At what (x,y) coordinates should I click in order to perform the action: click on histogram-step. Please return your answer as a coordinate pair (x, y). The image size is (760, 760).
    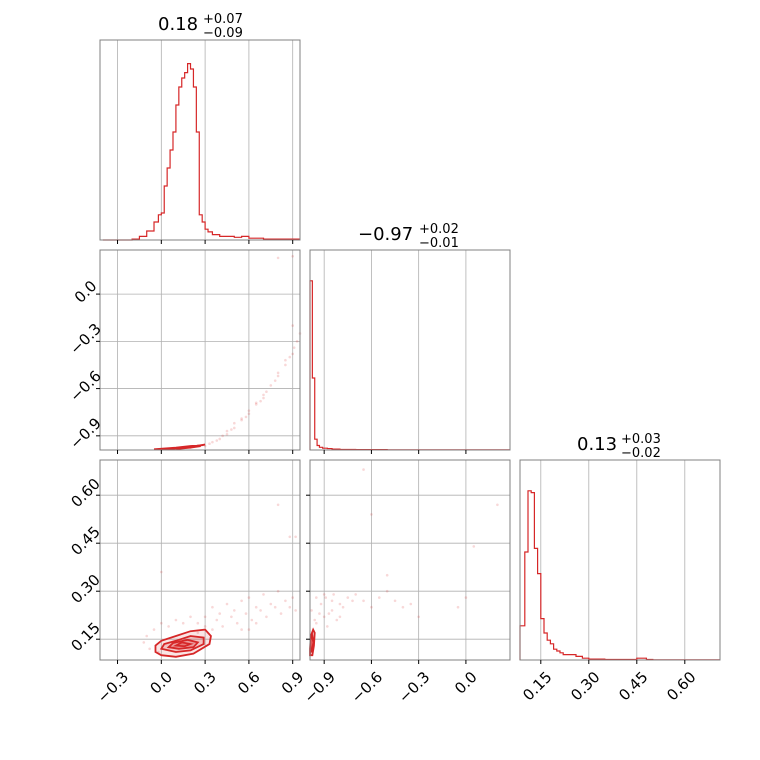
    Looking at the image, I should click on (201, 152).